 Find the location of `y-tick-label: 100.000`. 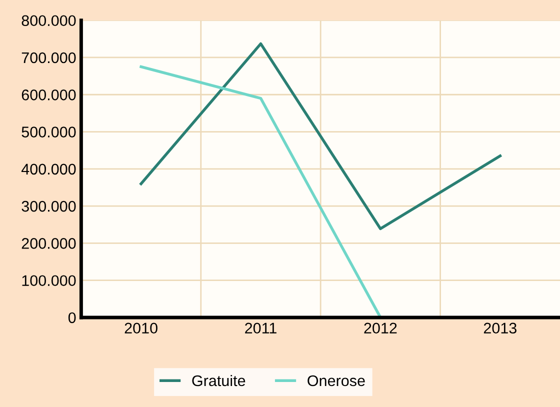

y-tick-label: 100.000 is located at coordinates (49, 280).